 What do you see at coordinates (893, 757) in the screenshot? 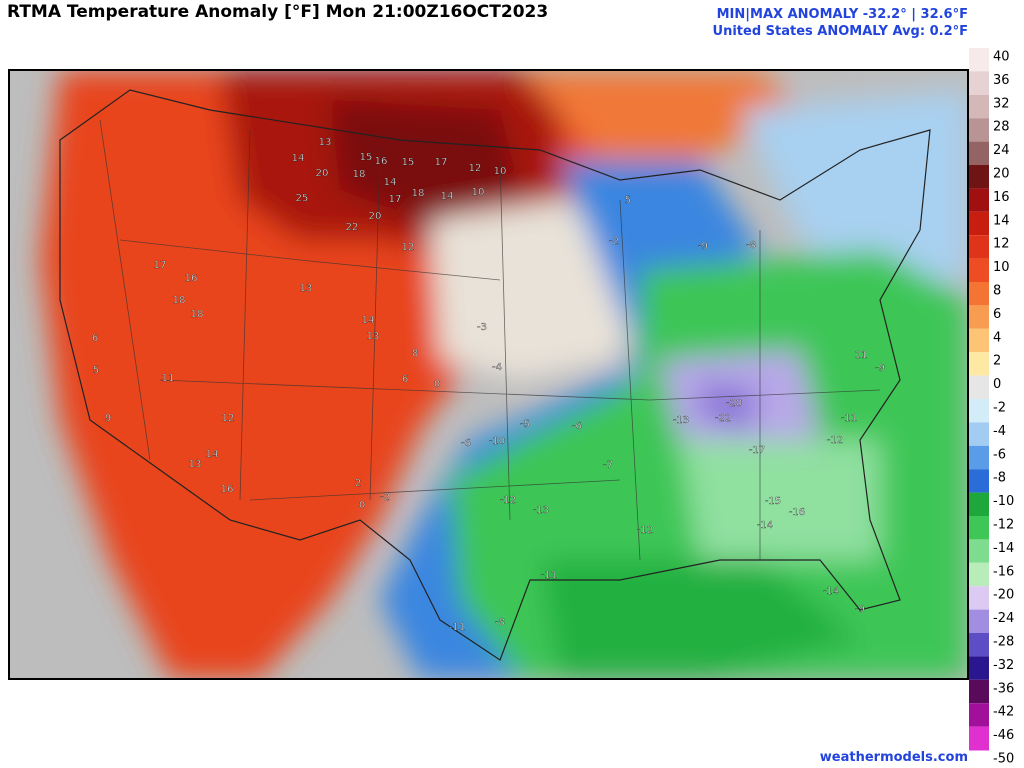
I see `credit: weathermodels.com` at bounding box center [893, 757].